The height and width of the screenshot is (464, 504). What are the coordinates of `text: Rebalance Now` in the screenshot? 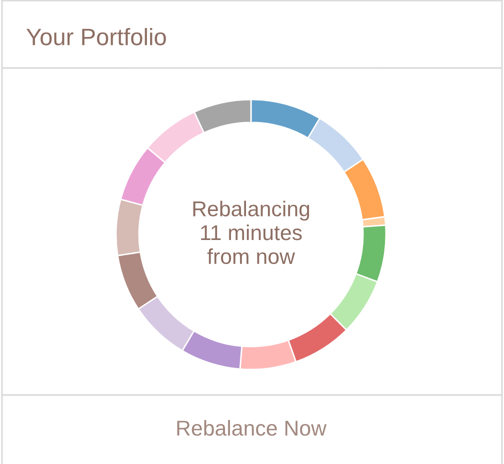 It's located at (252, 428).